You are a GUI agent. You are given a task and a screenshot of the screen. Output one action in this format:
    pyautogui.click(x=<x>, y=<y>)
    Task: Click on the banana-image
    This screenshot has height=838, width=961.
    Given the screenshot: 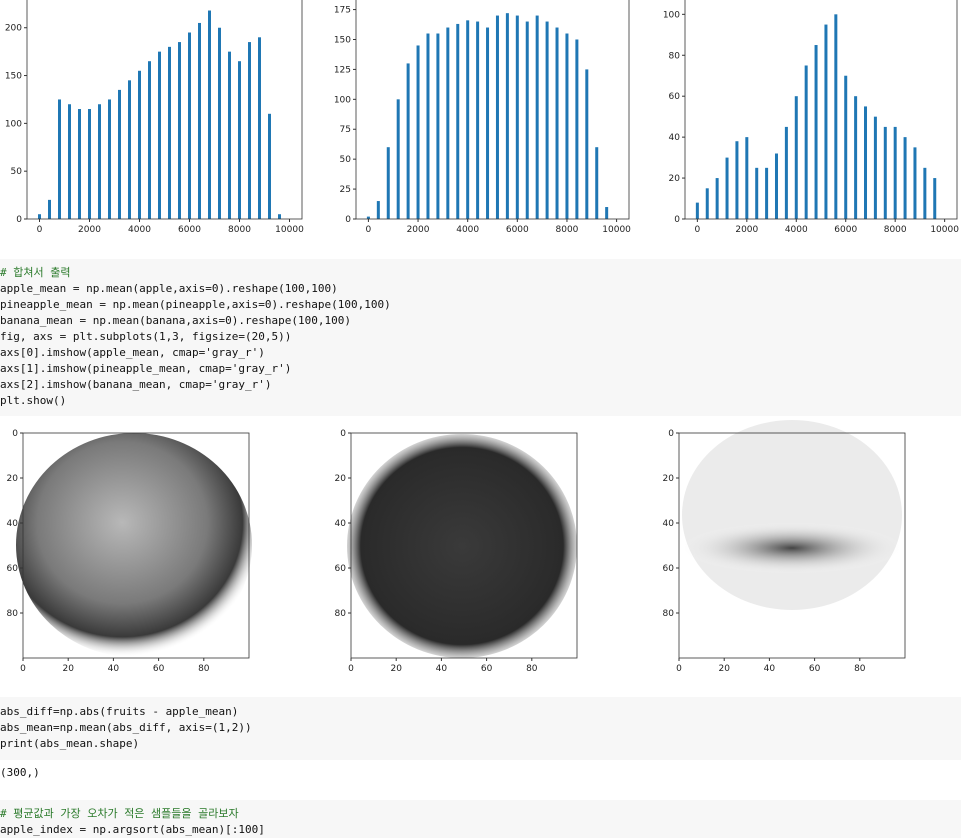 What is the action you would take?
    pyautogui.click(x=792, y=515)
    